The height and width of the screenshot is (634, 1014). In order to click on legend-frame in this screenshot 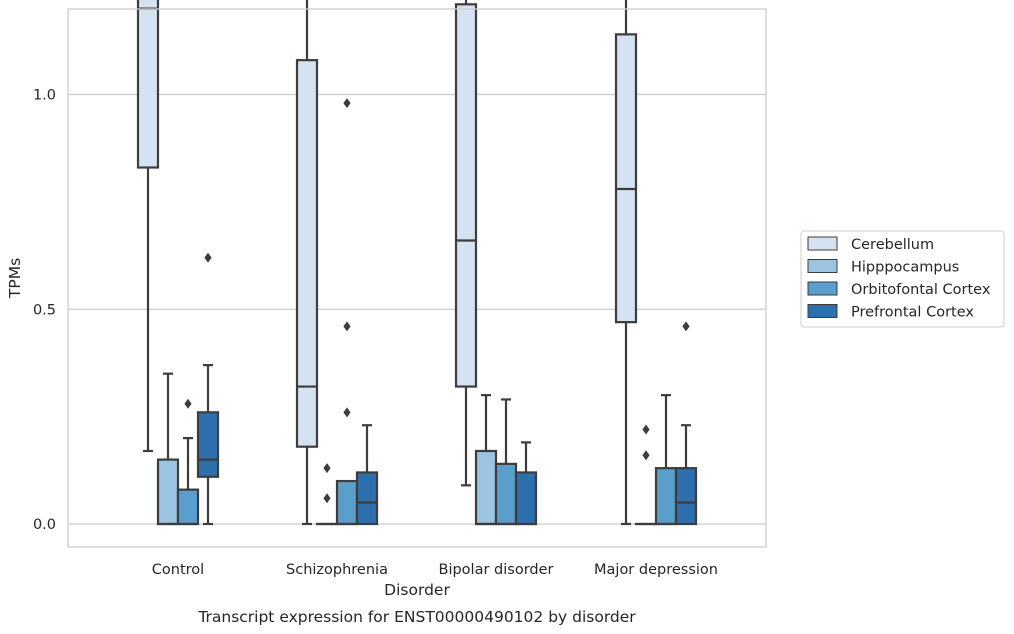, I will do `click(902, 279)`.